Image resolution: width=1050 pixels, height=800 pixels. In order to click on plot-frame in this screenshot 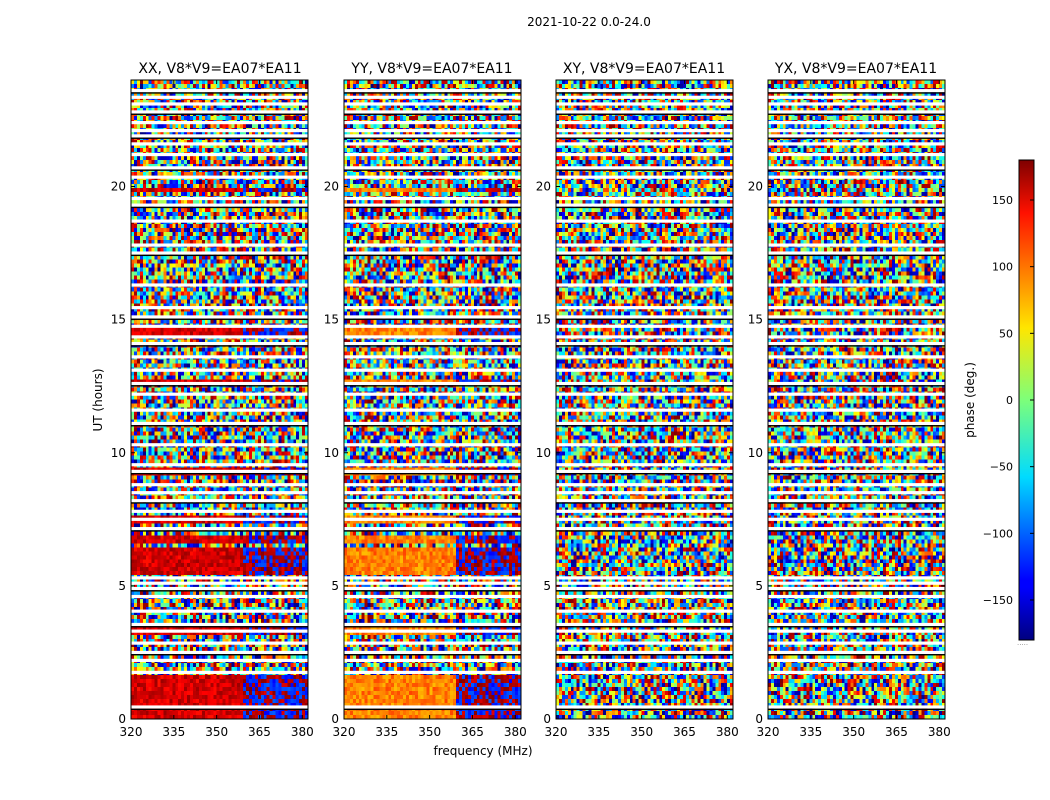, I will do `click(856, 399)`.